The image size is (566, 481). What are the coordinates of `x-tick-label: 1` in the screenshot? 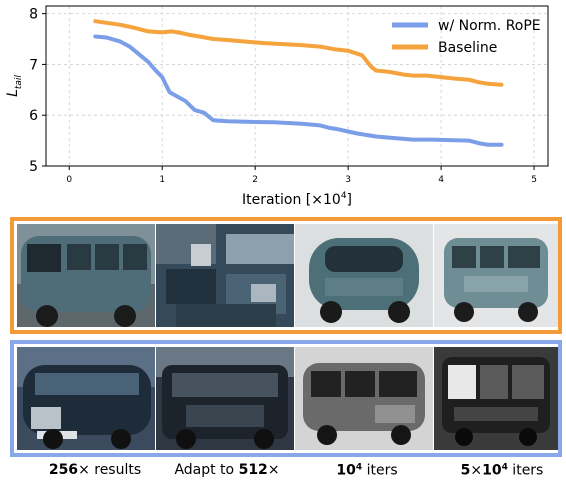 It's located at (162, 180).